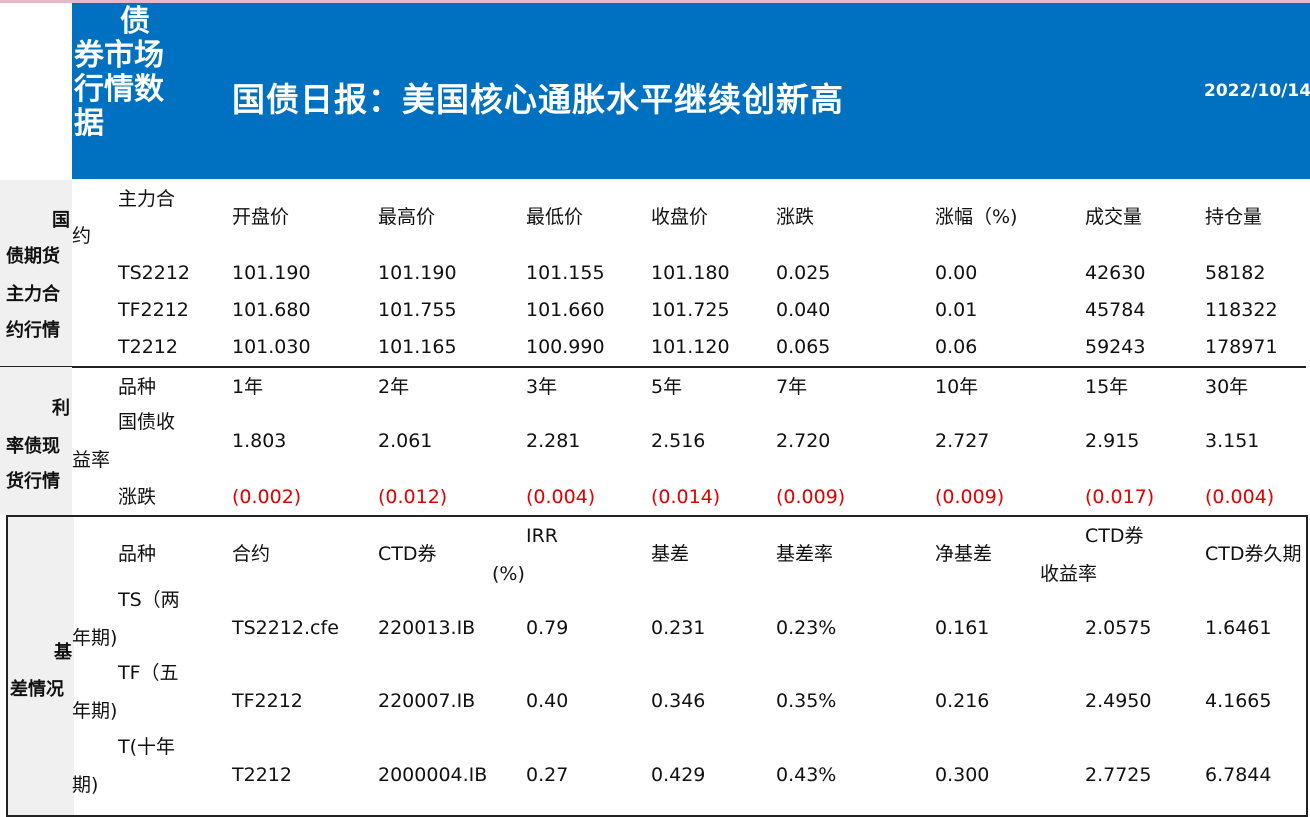  What do you see at coordinates (262, 775) in the screenshot?
I see `basis-cell: T2212` at bounding box center [262, 775].